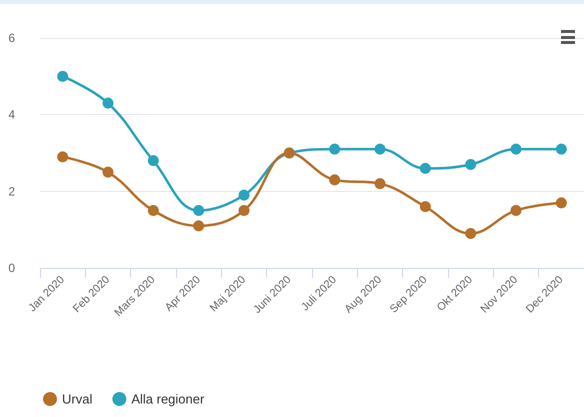  I want to click on y-tick-label: 2, so click(12, 191).